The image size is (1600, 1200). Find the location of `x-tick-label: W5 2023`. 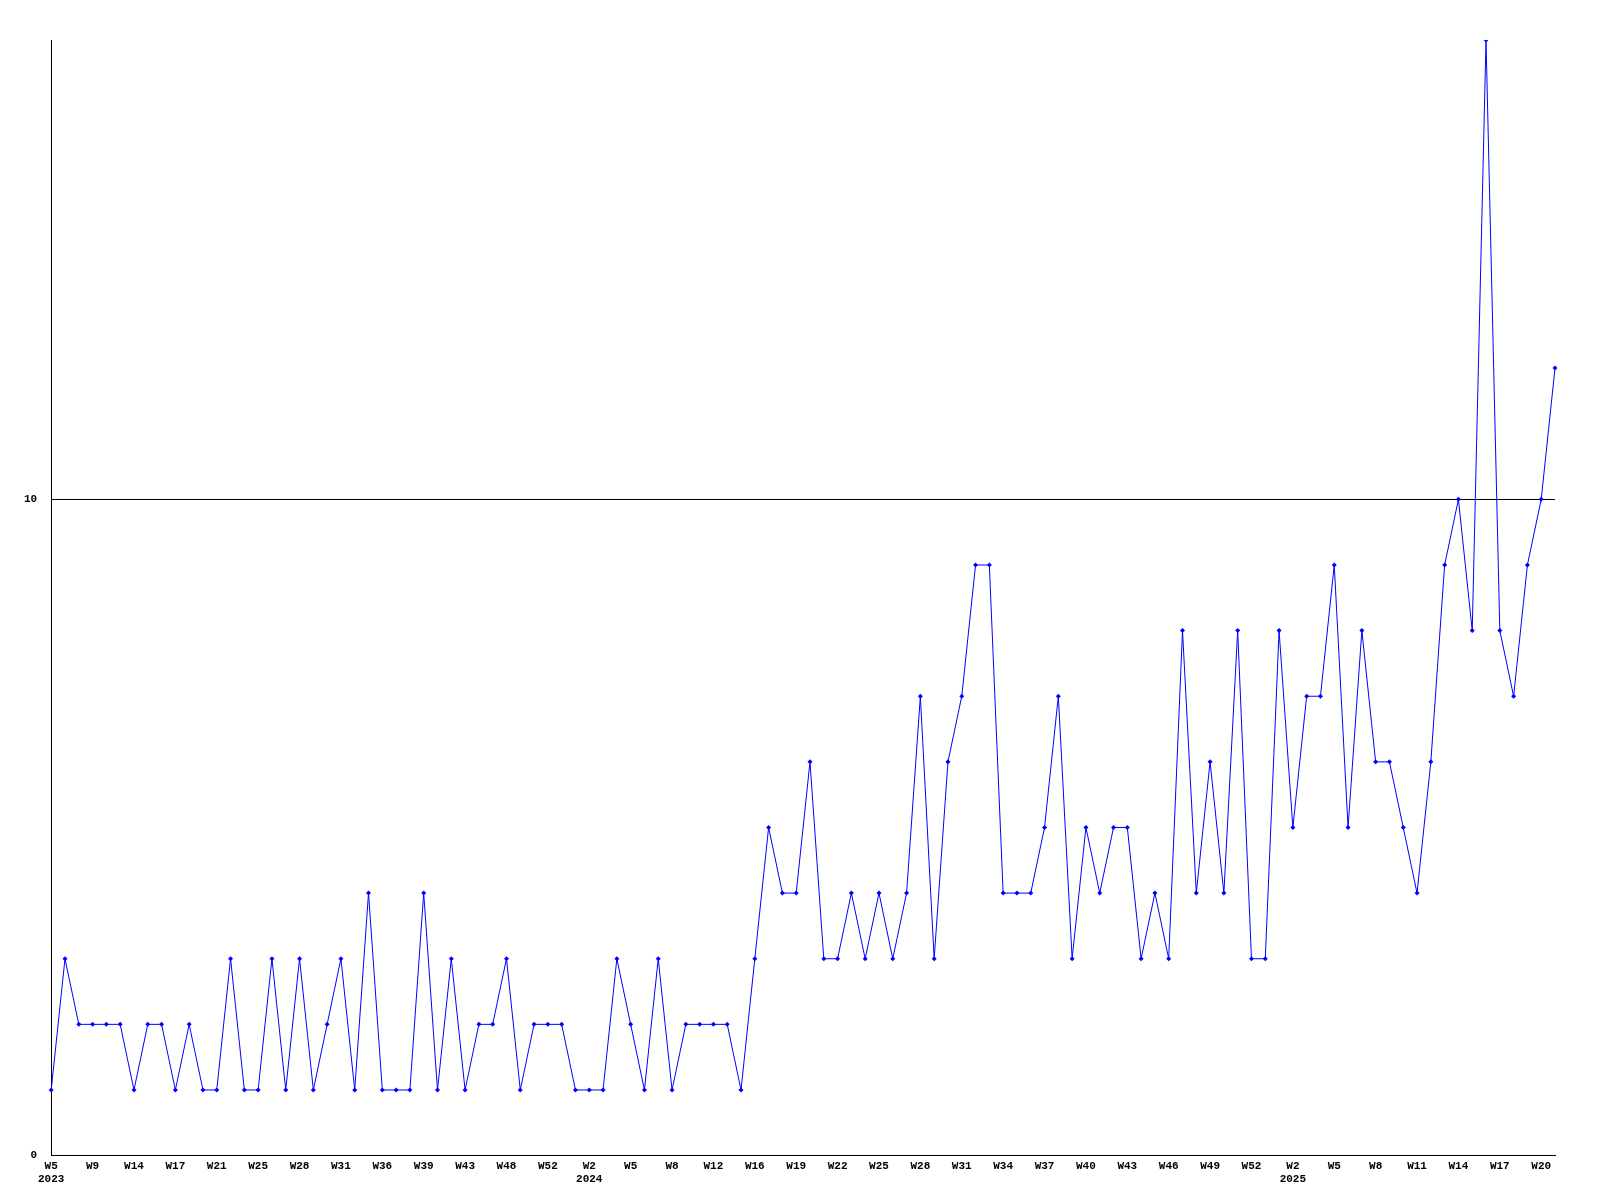

x-tick-label: W5 2023 is located at coordinates (51, 1172).